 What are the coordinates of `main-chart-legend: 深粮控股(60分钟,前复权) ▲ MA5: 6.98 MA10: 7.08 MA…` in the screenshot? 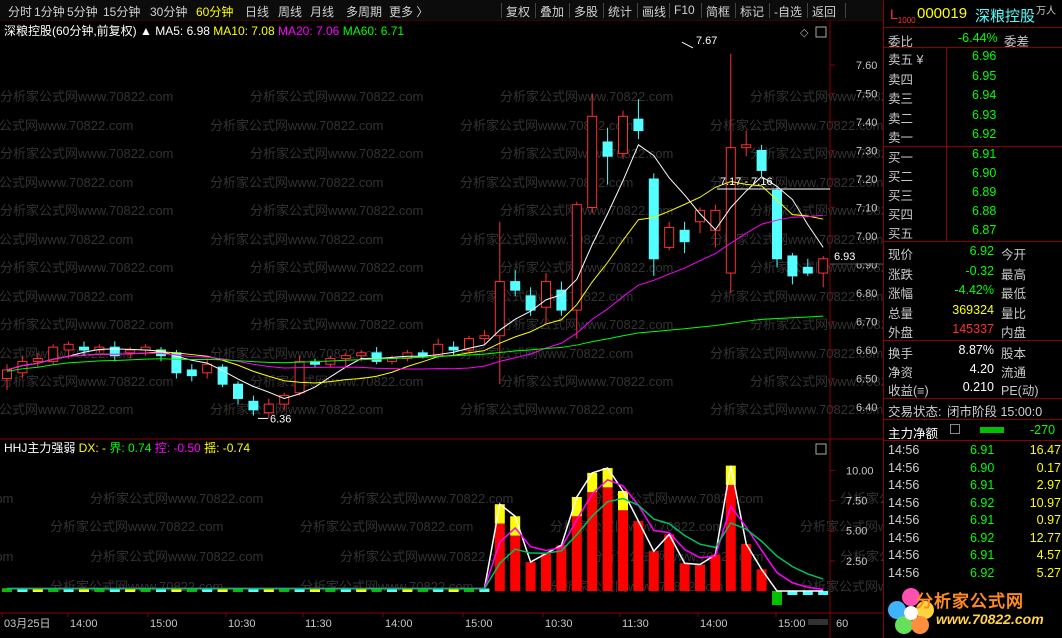 It's located at (204, 30).